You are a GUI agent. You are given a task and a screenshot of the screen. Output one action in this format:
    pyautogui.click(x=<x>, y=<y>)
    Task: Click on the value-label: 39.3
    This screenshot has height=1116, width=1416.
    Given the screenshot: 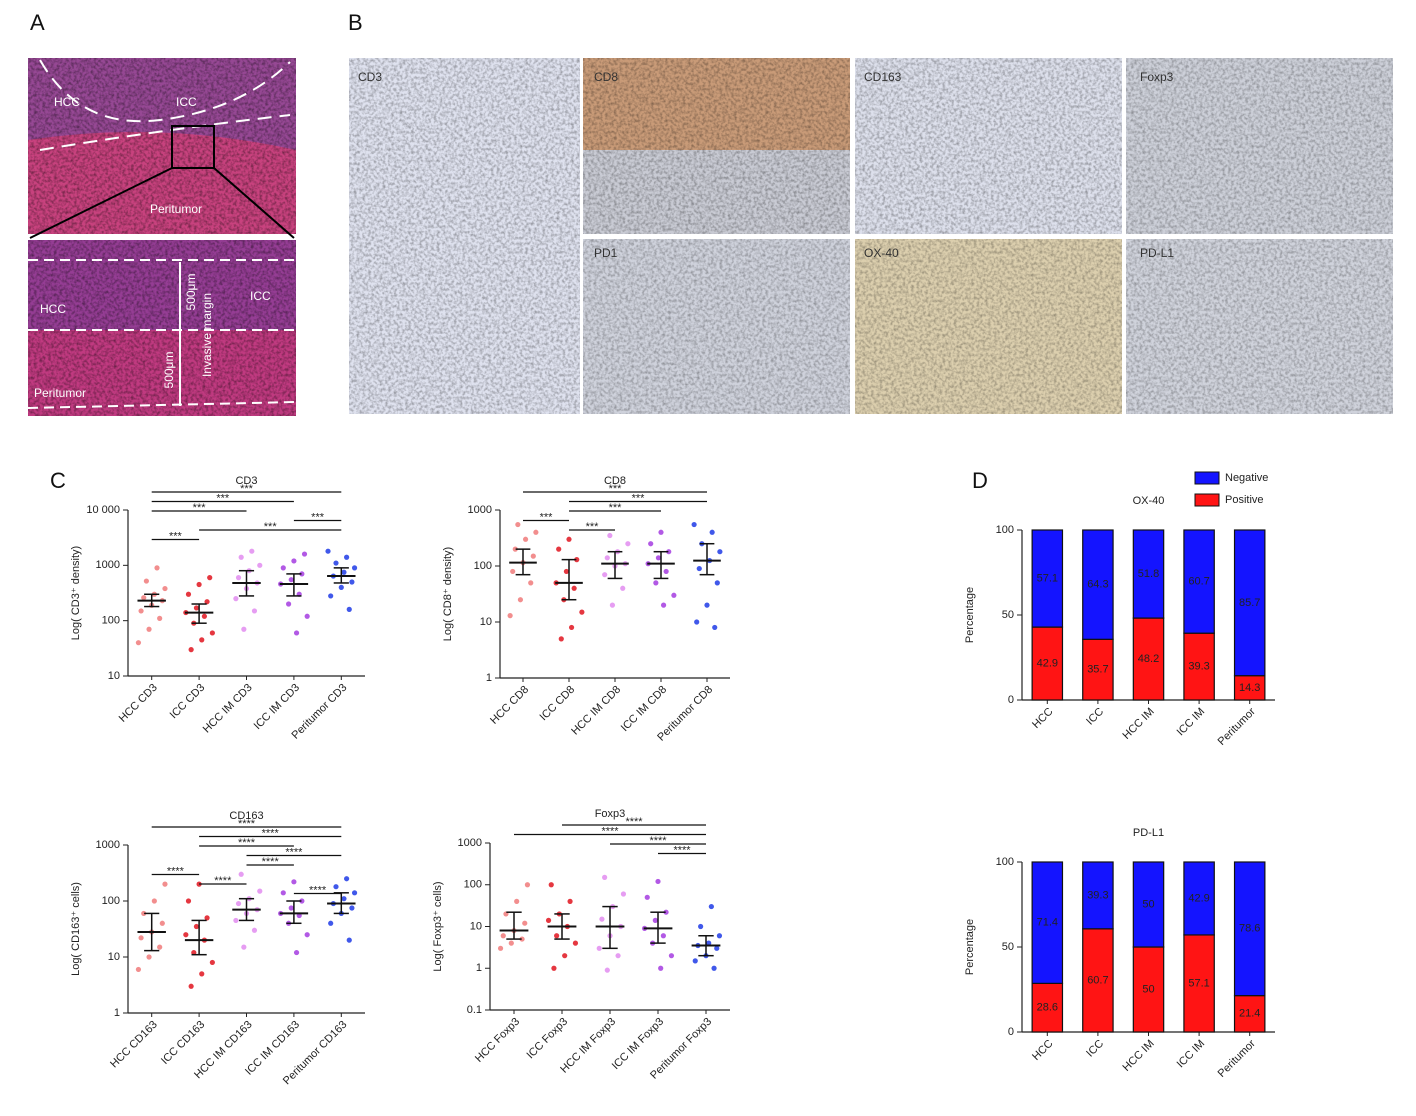 What is the action you would take?
    pyautogui.click(x=1198, y=667)
    